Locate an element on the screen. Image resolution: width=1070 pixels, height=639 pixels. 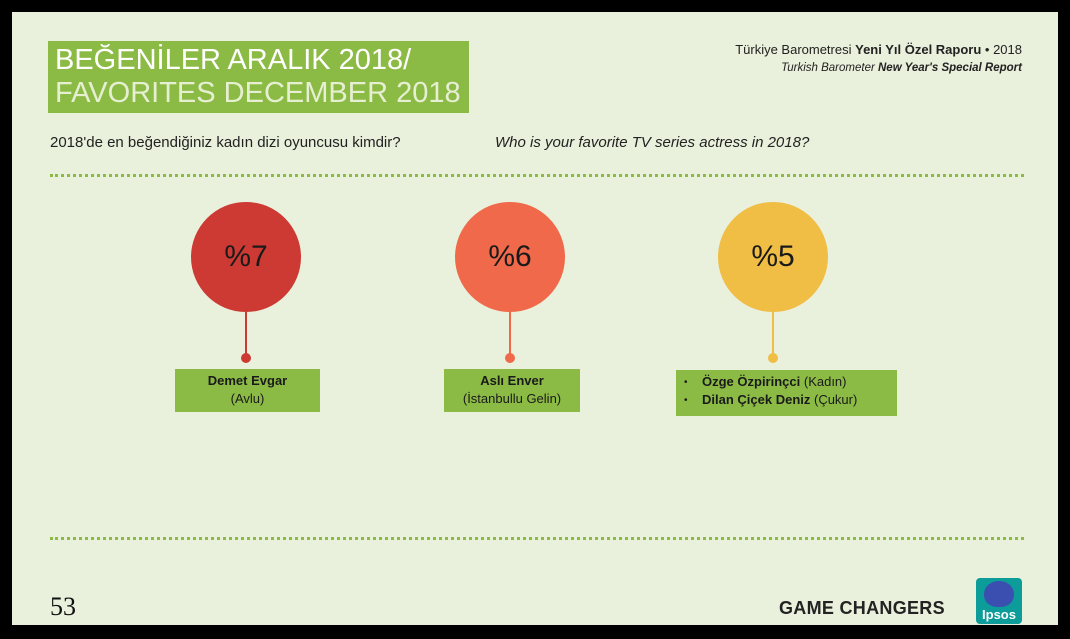
result-1-percent: %7 is located at coordinates (246, 256).